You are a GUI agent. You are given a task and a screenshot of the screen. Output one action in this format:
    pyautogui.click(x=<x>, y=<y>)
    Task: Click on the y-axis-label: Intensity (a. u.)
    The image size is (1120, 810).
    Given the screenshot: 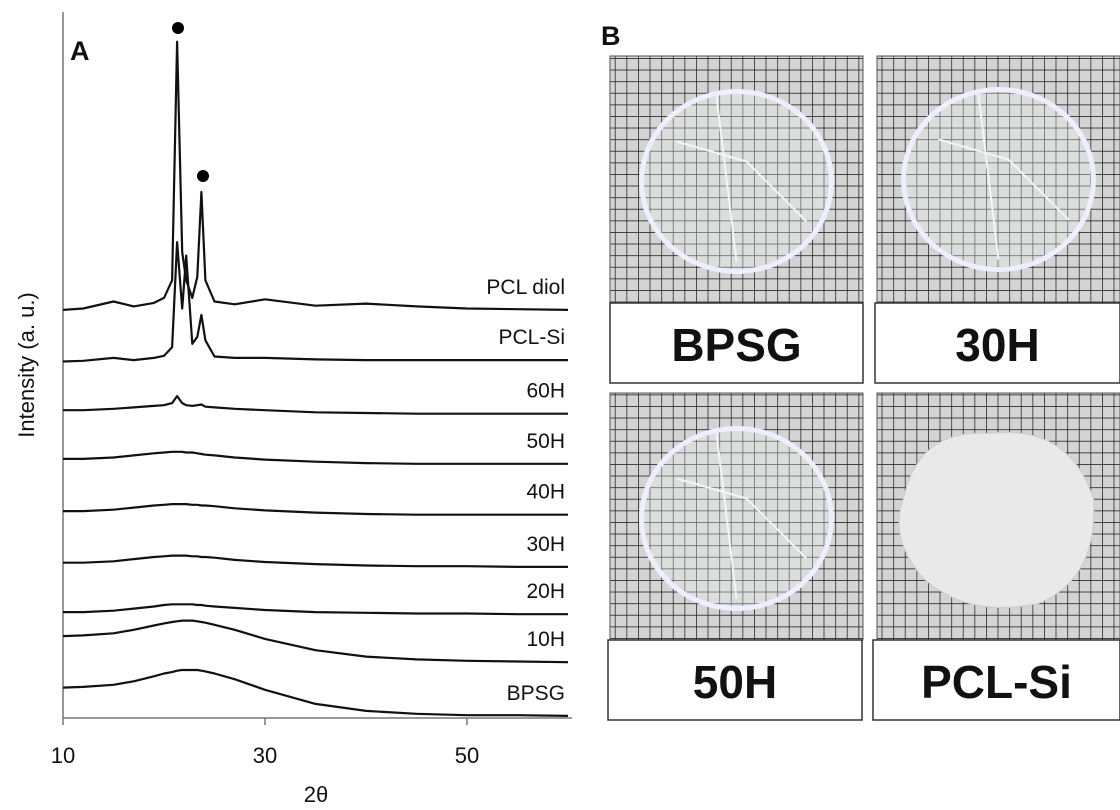 What is the action you would take?
    pyautogui.click(x=26, y=365)
    